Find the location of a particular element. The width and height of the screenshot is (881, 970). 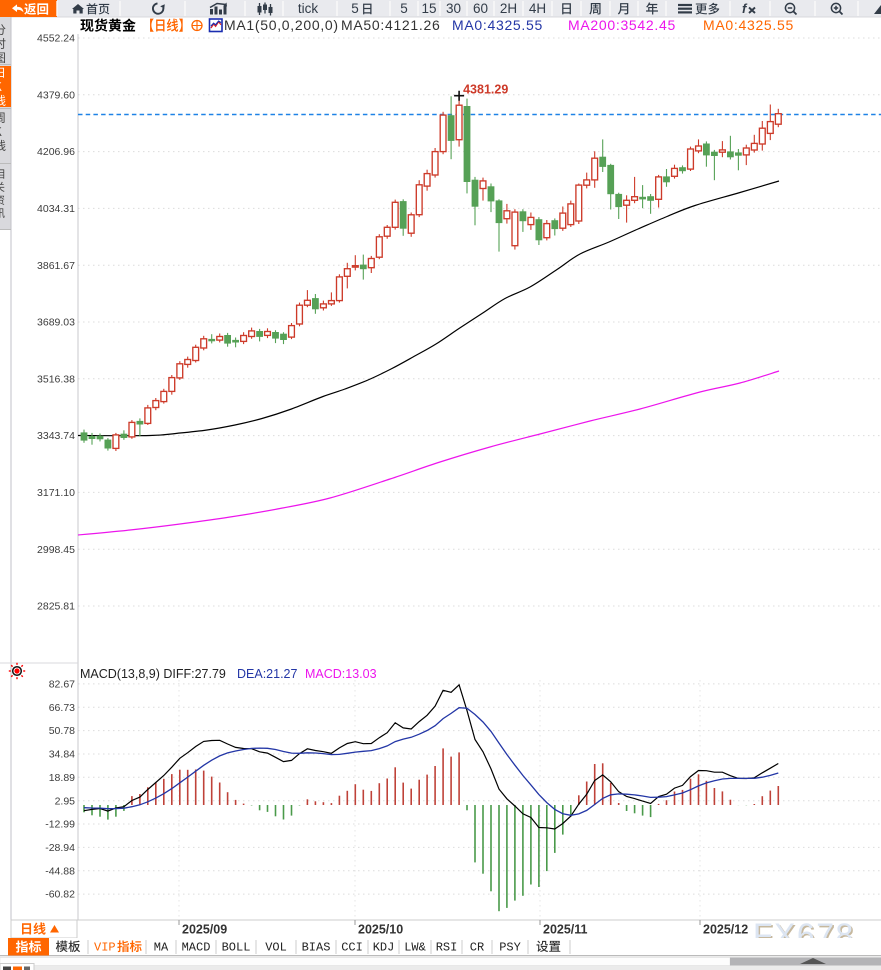

svg-text: 4552.24 is located at coordinates (56, 39).